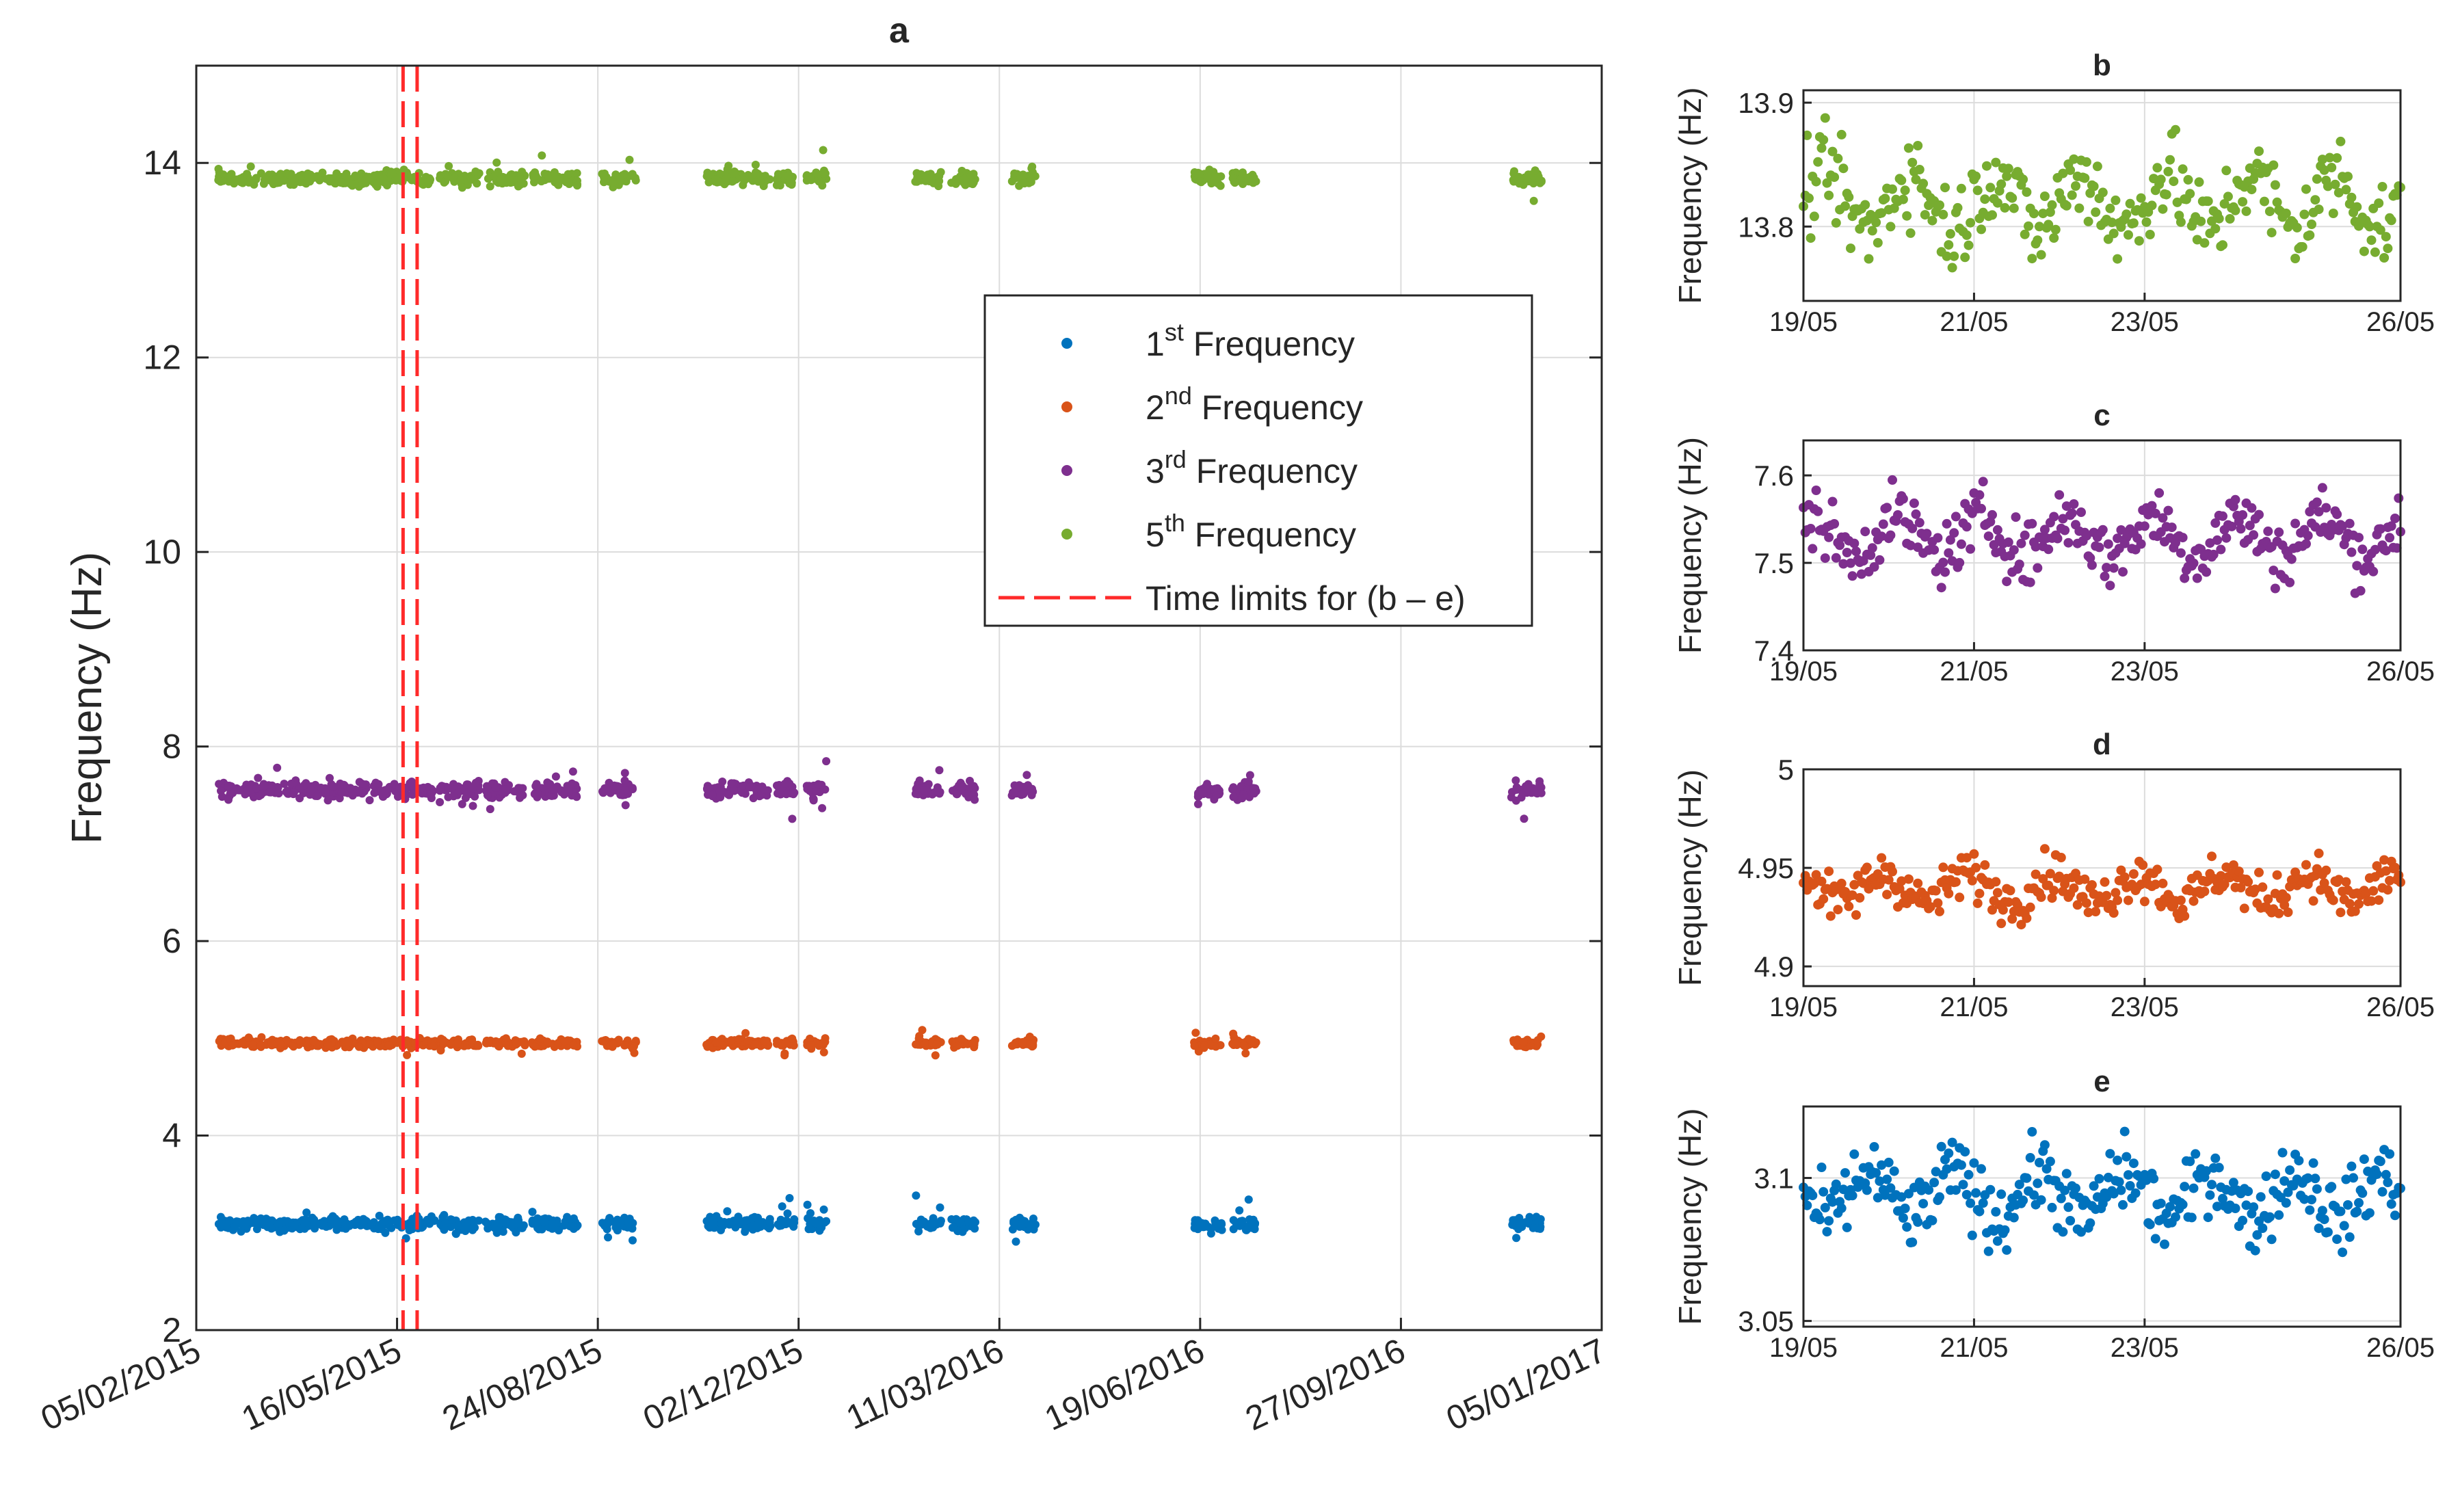  What do you see at coordinates (2400, 1007) in the screenshot?
I see `x-tick-label: 26/05` at bounding box center [2400, 1007].